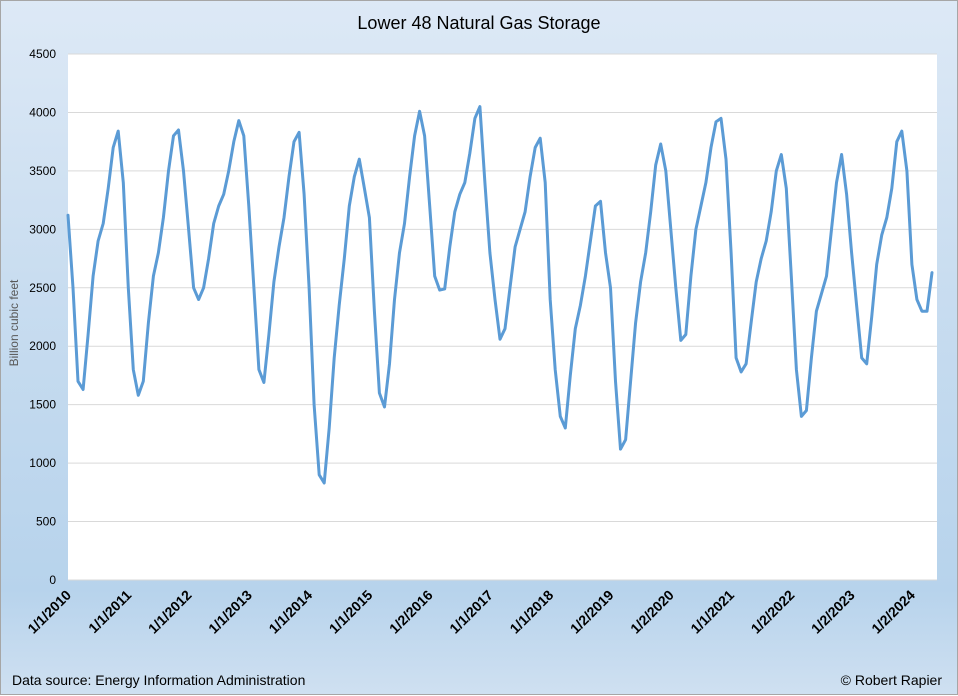  What do you see at coordinates (351, 612) in the screenshot?
I see `x-tick-label: 1/1/2015` at bounding box center [351, 612].